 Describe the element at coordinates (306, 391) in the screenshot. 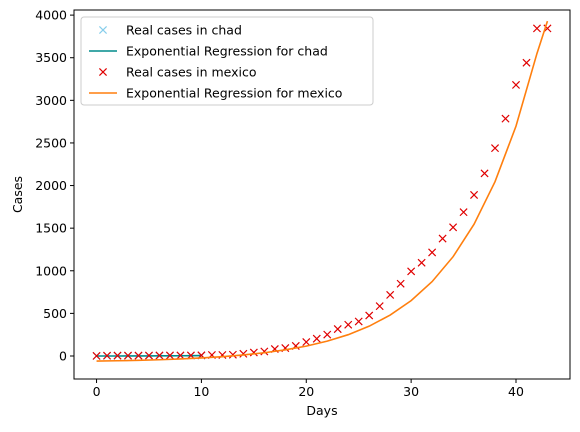

I see `x-tick-label: 20` at that location.